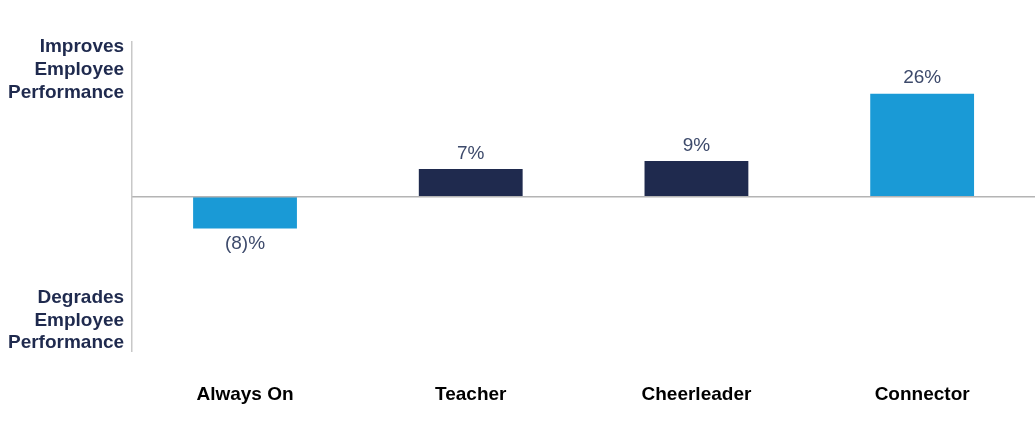  What do you see at coordinates (66, 319) in the screenshot?
I see `text: Degrades Employee Performance` at bounding box center [66, 319].